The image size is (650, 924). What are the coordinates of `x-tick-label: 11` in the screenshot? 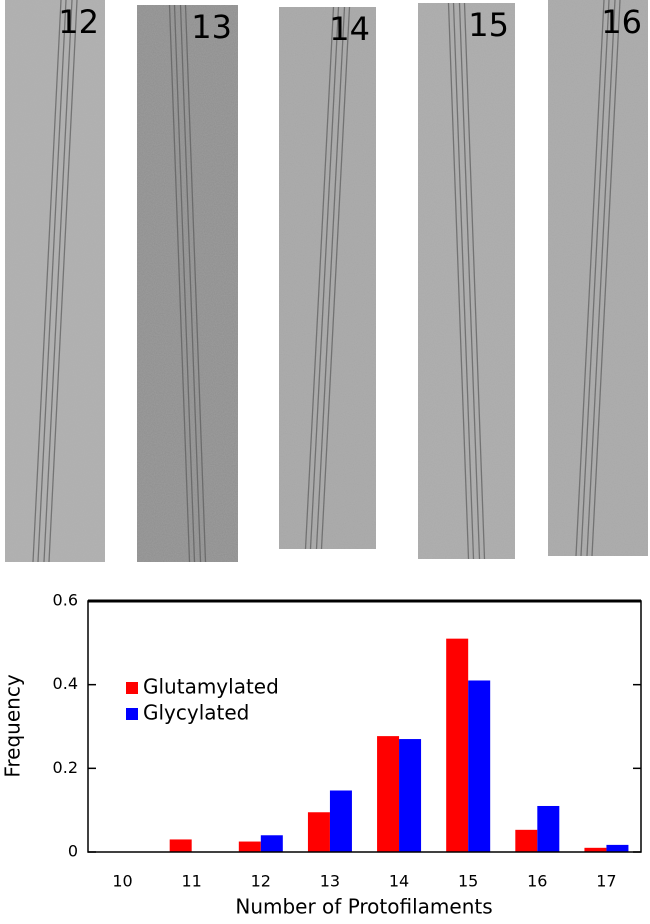 It's located at (192, 881).